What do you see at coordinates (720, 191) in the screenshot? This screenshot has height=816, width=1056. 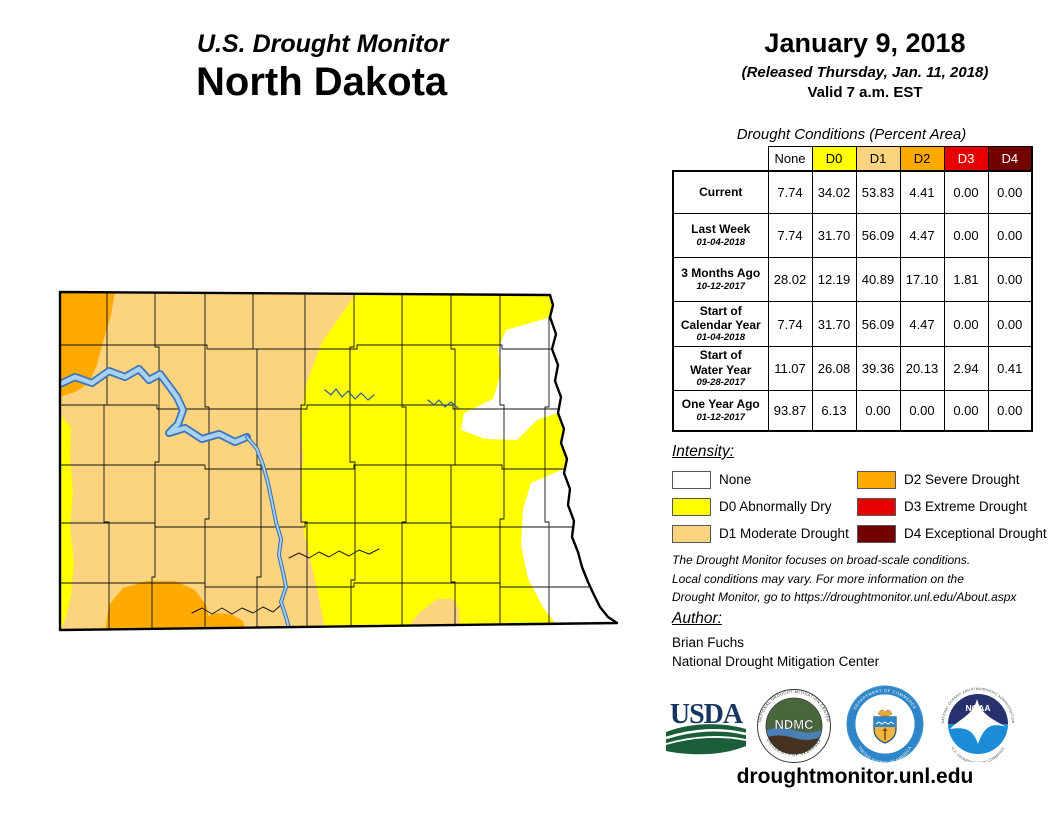 I see `row-label: Current` at bounding box center [720, 191].